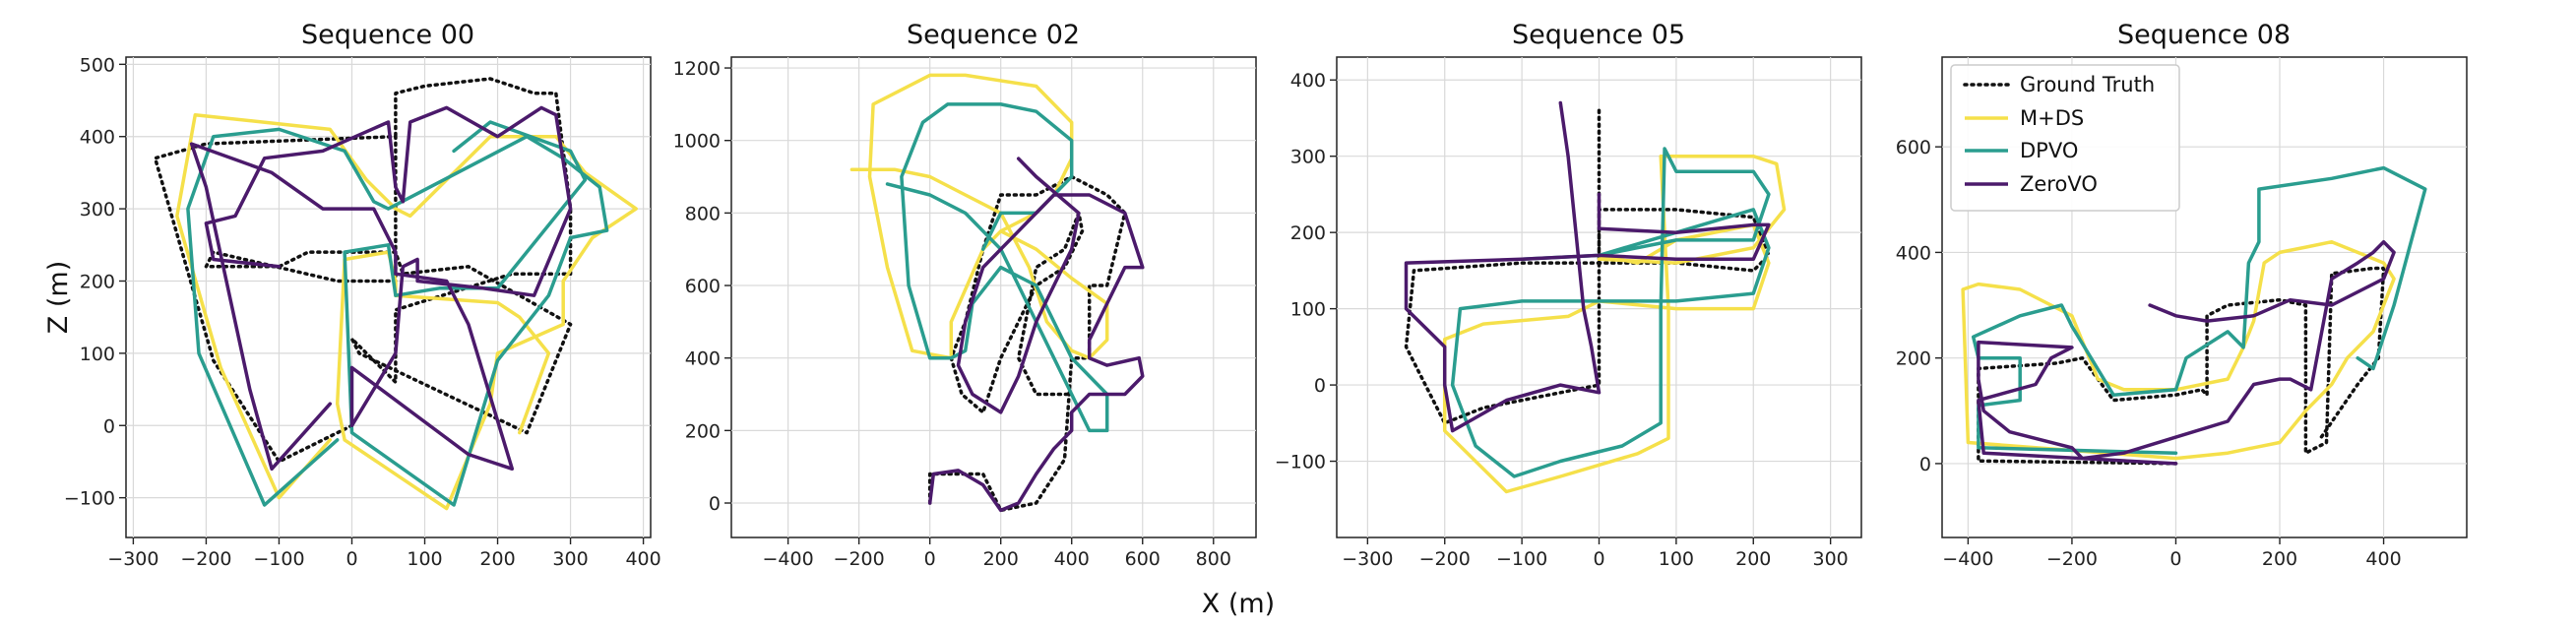 This screenshot has height=631, width=2576. Describe the element at coordinates (388, 35) in the screenshot. I see `subplot-title: Sequence 00` at that location.